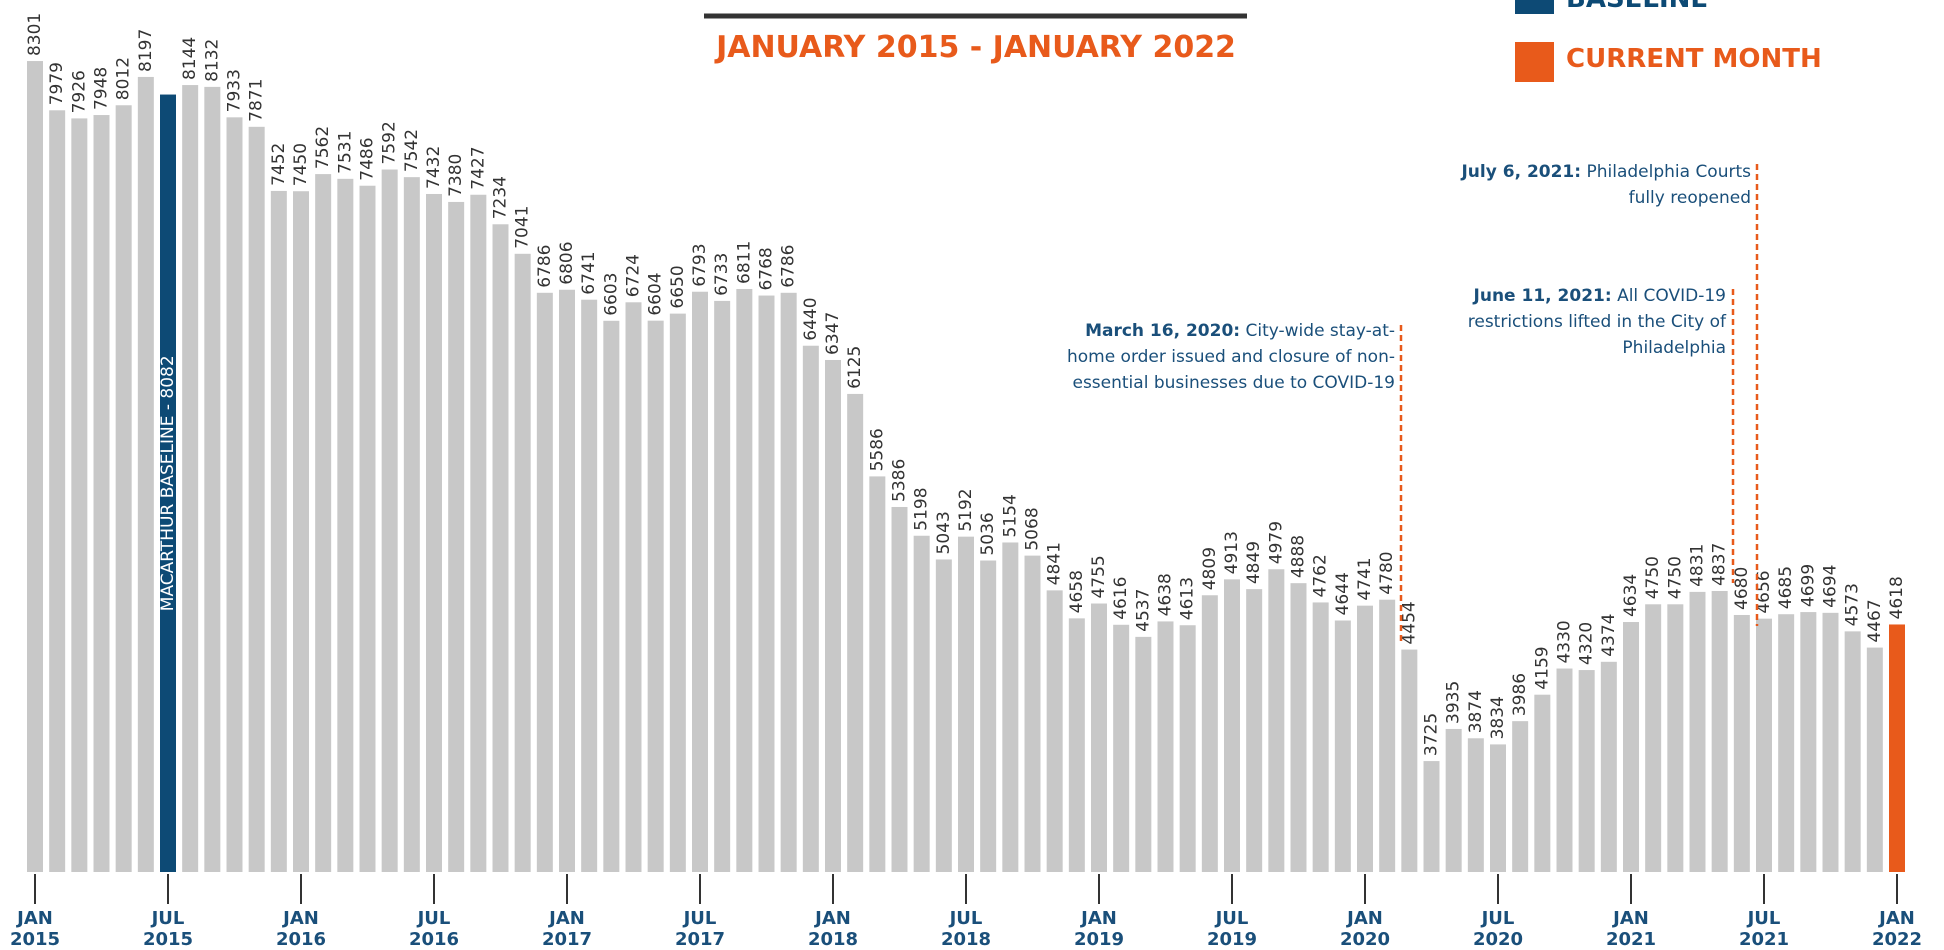 Image resolution: width=1944 pixels, height=950 pixels. Describe the element at coordinates (545, 266) in the screenshot. I see `value-label: 6786` at that location.